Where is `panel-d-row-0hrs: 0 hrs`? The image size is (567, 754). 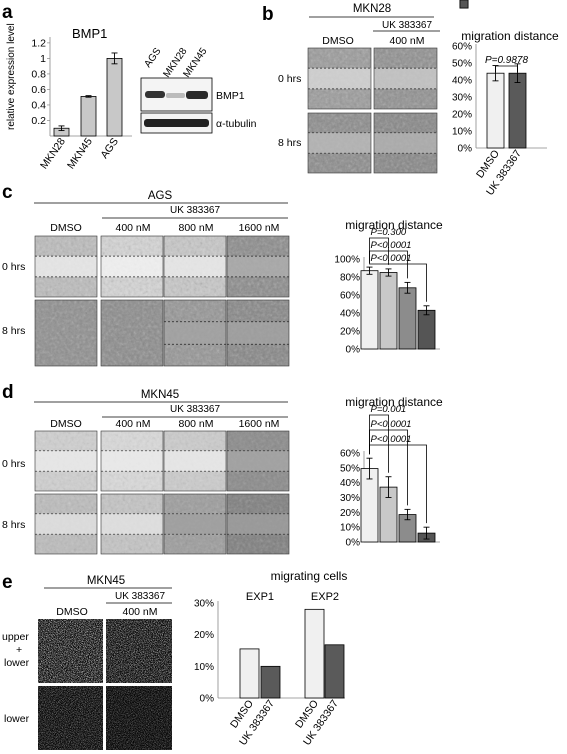 panel-d-row-0hrs: 0 hrs is located at coordinates (13, 464).